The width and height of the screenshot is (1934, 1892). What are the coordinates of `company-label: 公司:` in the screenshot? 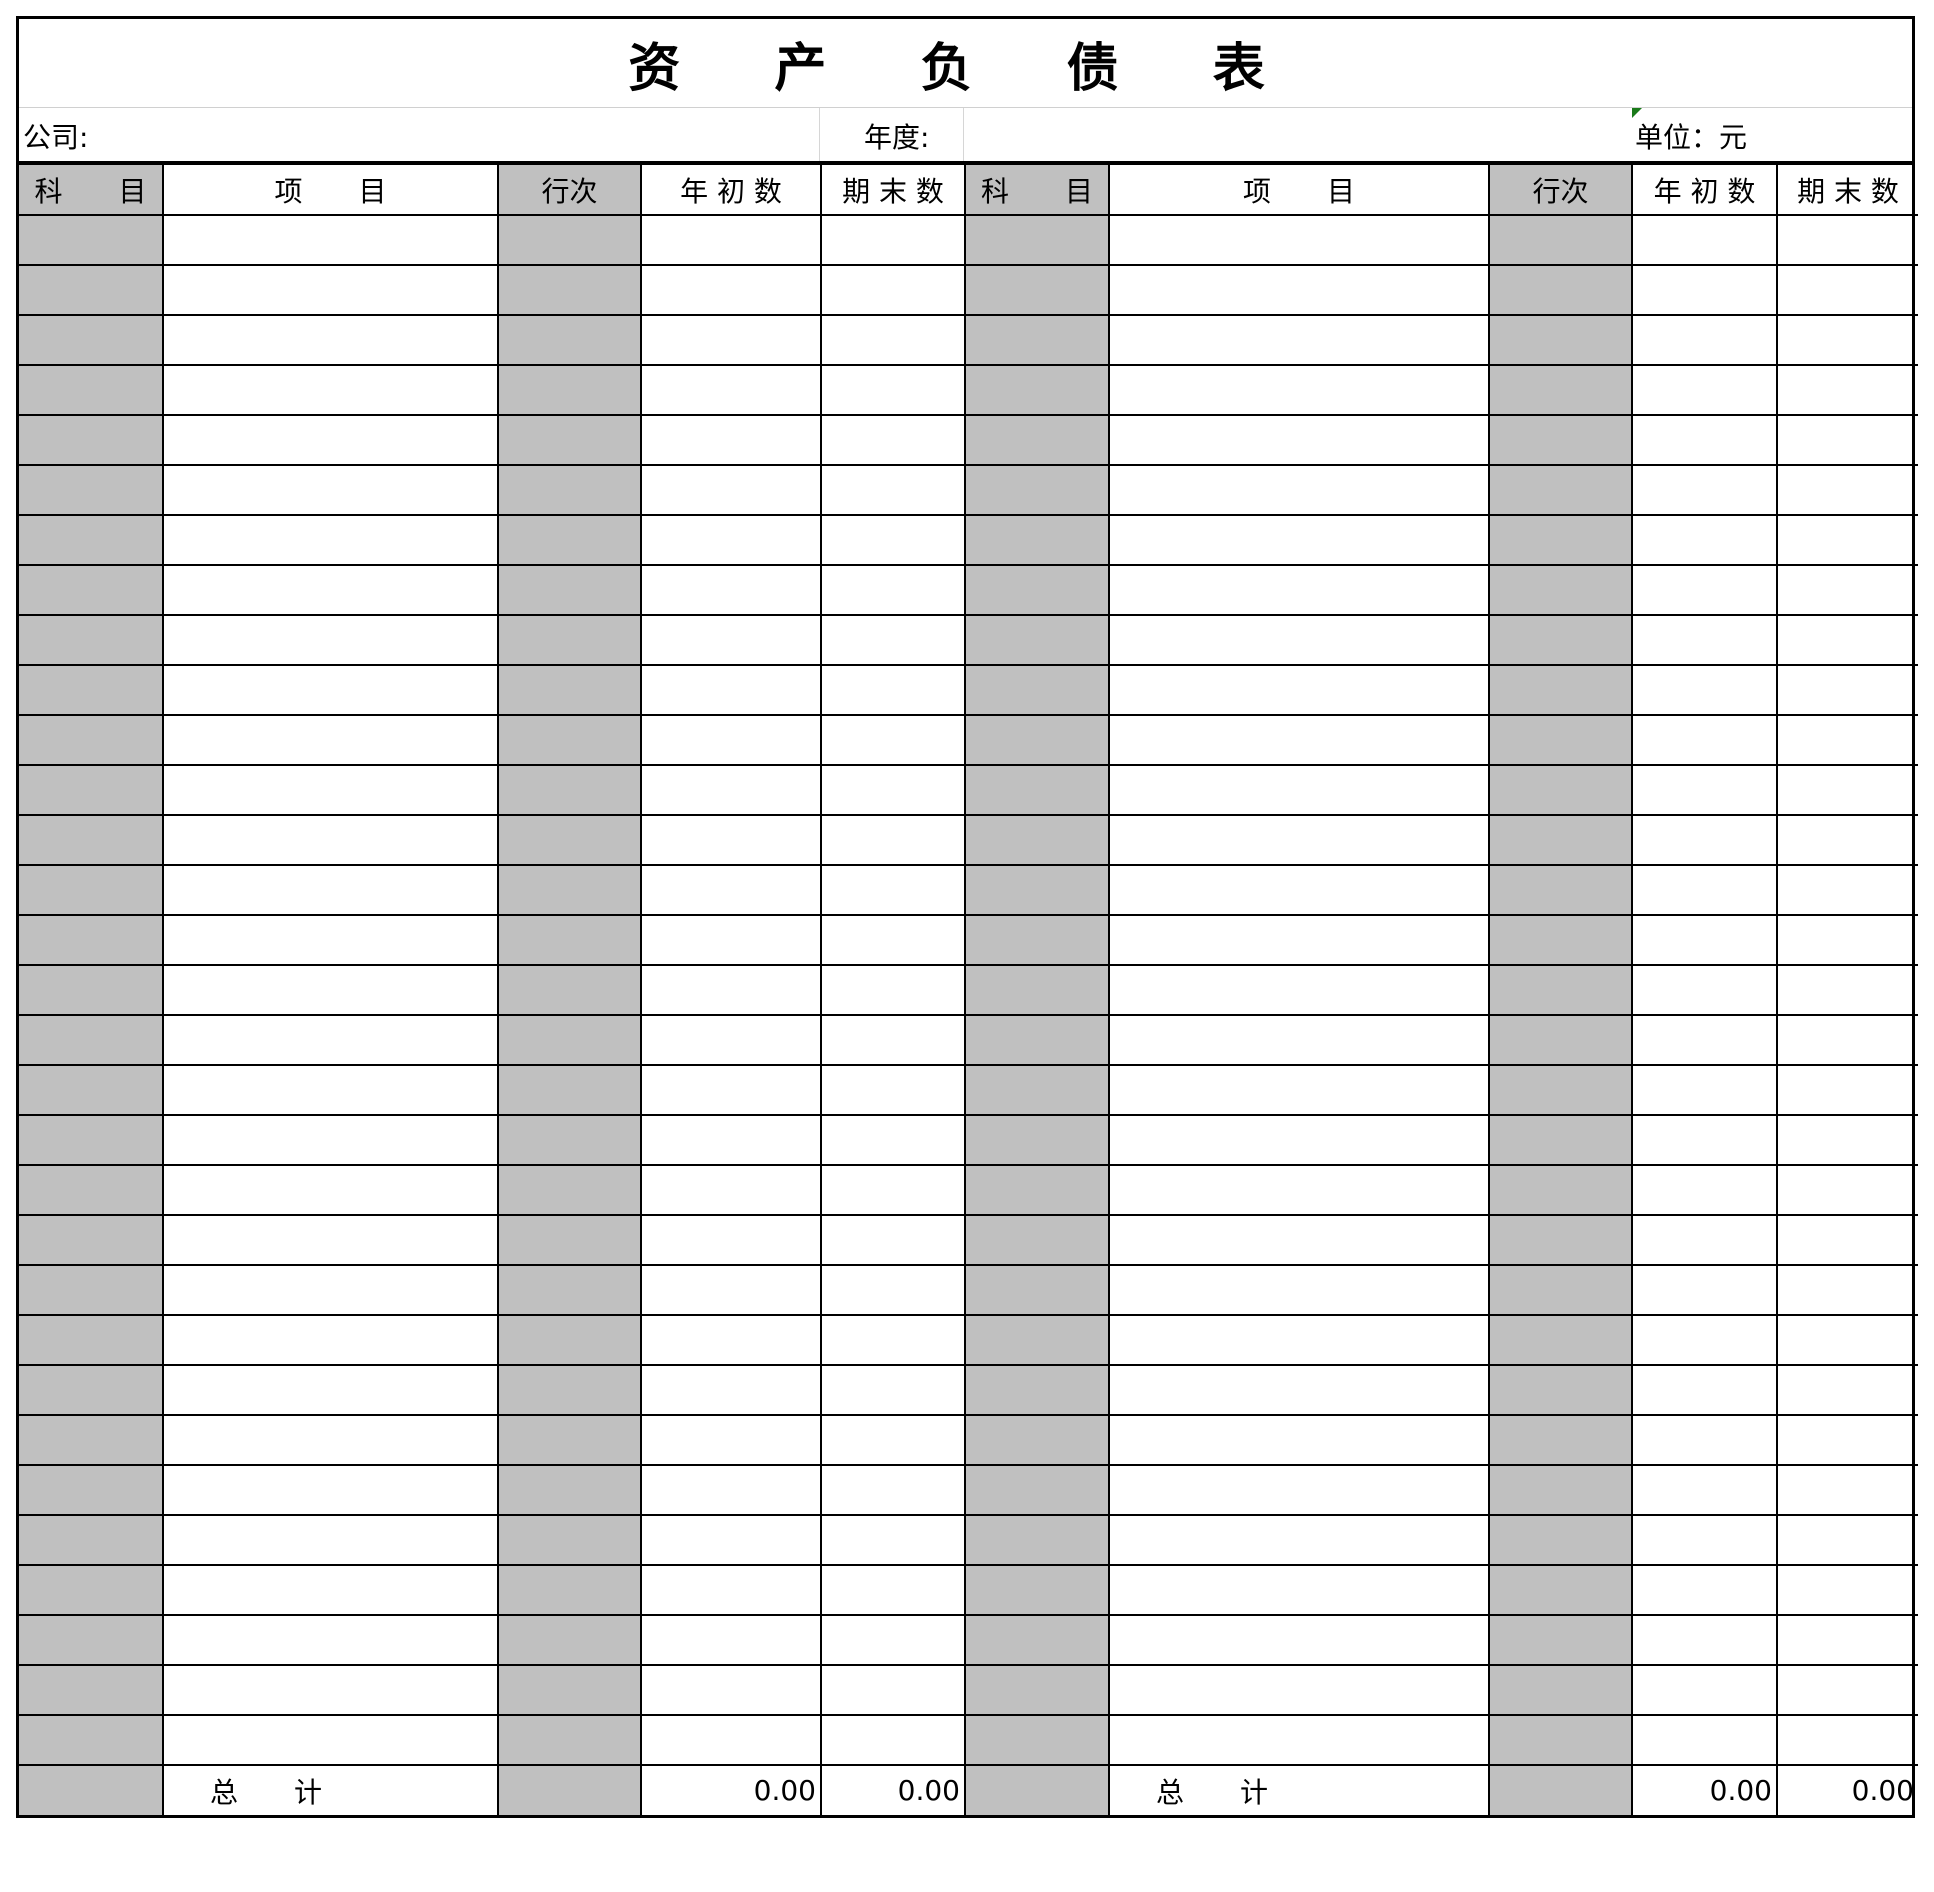 It's located at (56, 137).